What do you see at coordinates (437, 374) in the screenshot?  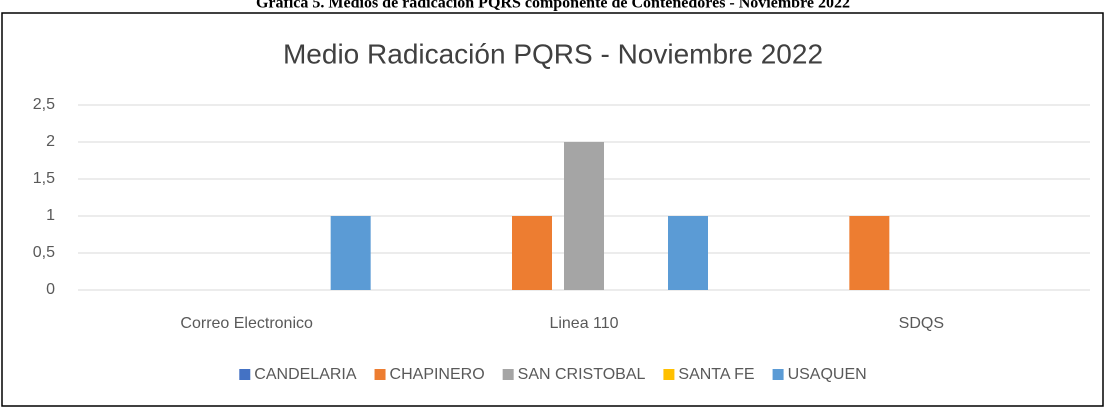 I see `legend-label: CHAPINERO` at bounding box center [437, 374].